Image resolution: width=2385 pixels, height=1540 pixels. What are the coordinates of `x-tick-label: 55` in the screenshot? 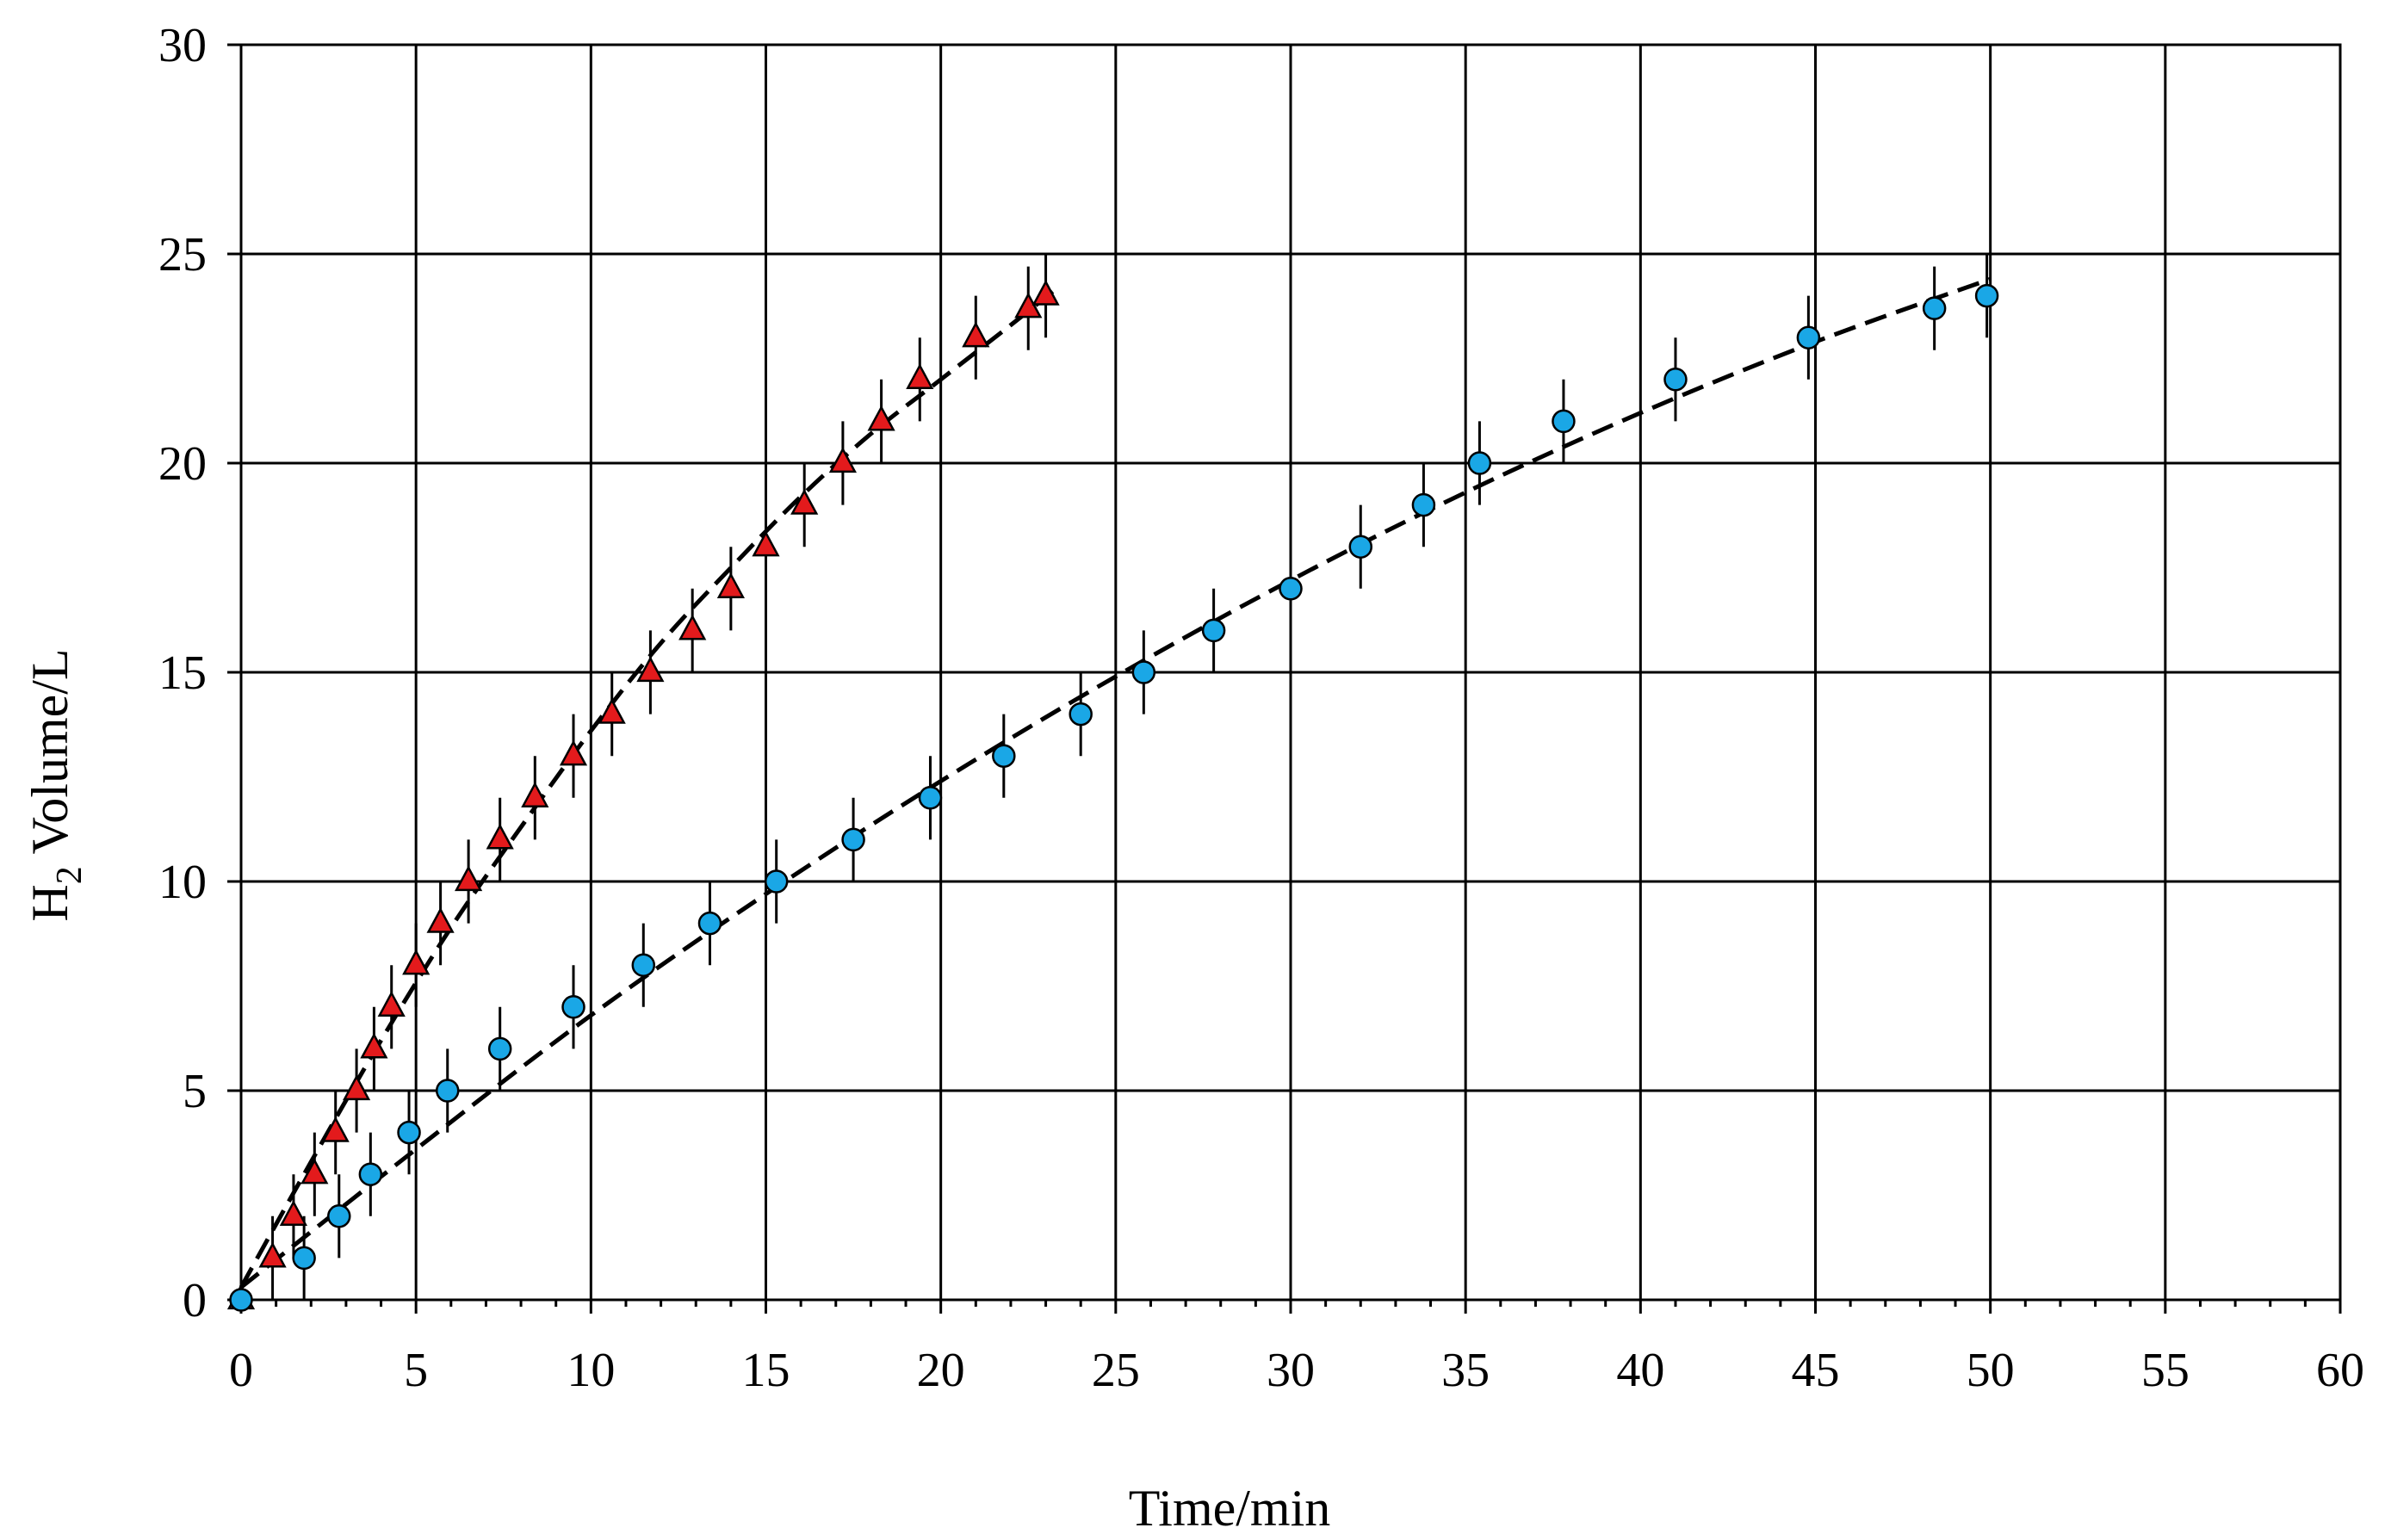 It's located at (2166, 1370).